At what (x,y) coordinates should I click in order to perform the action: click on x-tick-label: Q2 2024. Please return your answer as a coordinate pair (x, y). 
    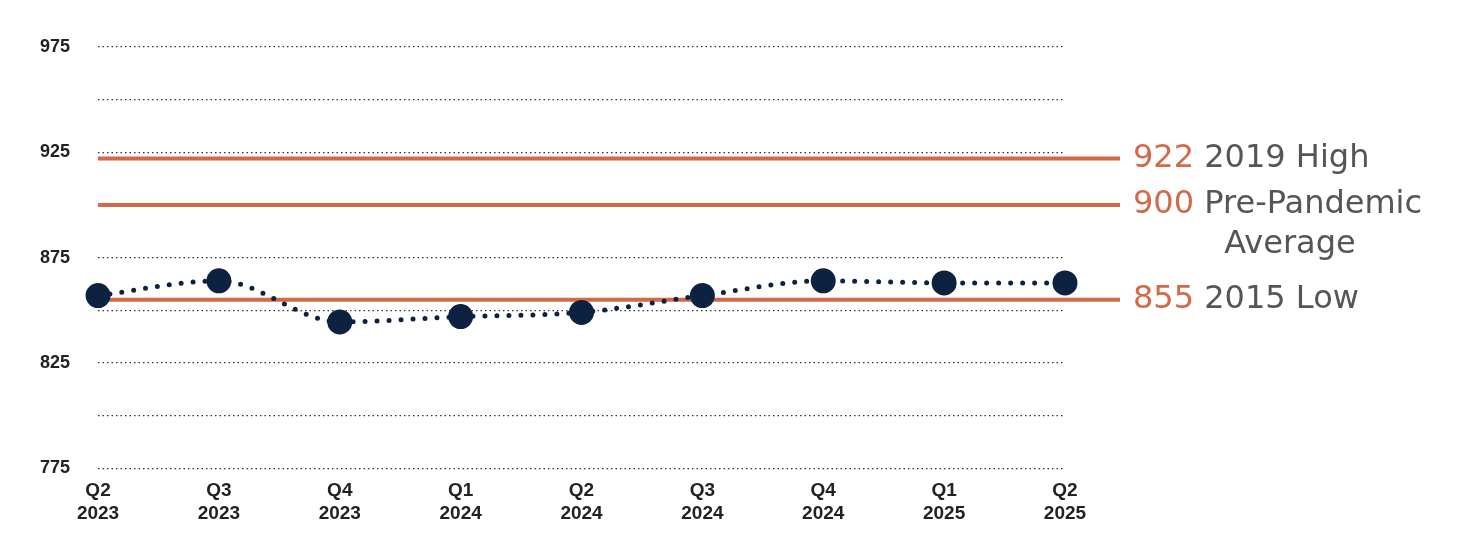
    Looking at the image, I should click on (582, 501).